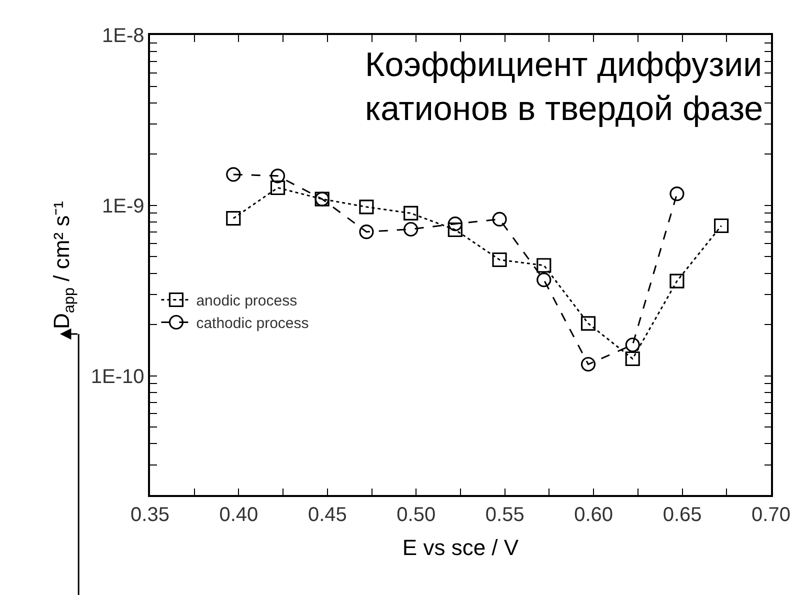  Describe the element at coordinates (117, 377) in the screenshot. I see `y-tick-label: 1E-10` at that location.